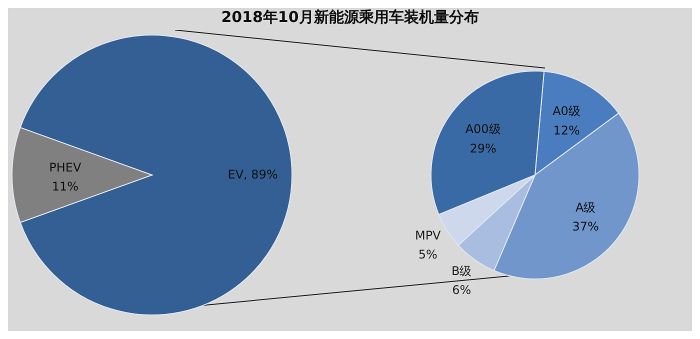 This screenshot has width=700, height=339. What do you see at coordinates (65, 167) in the screenshot?
I see `slice-label: PHEV` at bounding box center [65, 167].